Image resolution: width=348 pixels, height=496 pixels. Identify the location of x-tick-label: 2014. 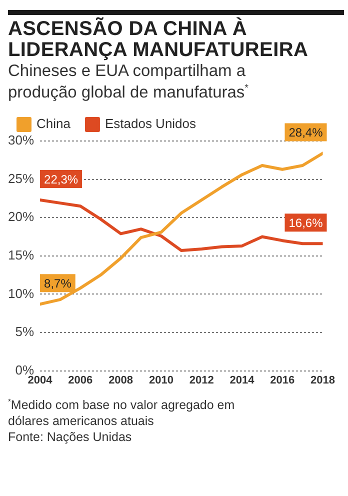
(243, 380).